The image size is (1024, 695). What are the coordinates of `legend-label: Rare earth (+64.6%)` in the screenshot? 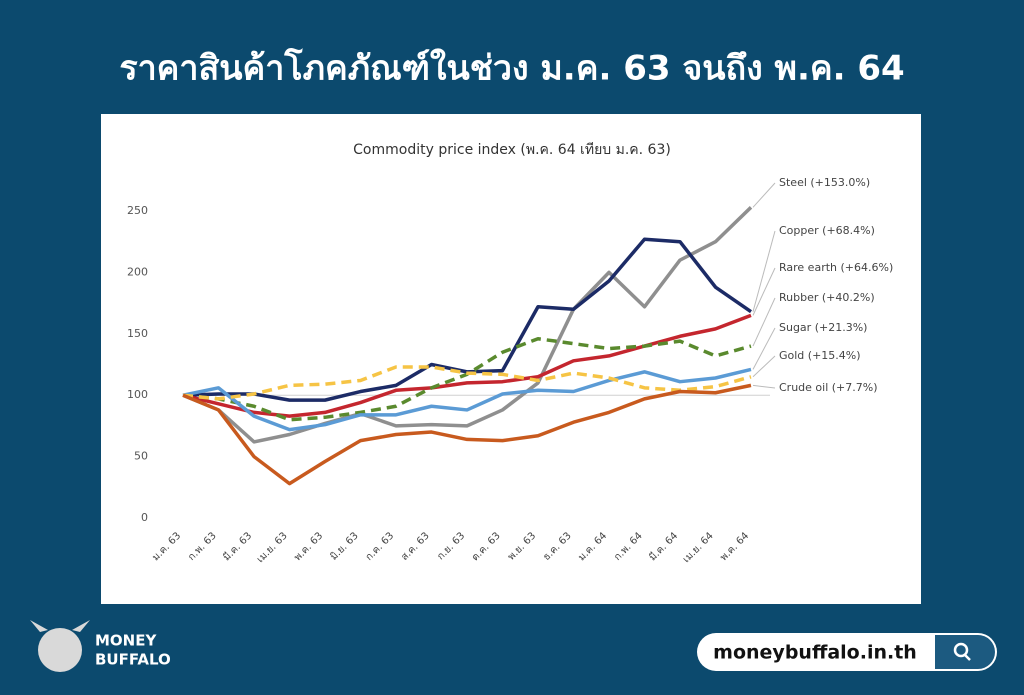 It's located at (836, 267).